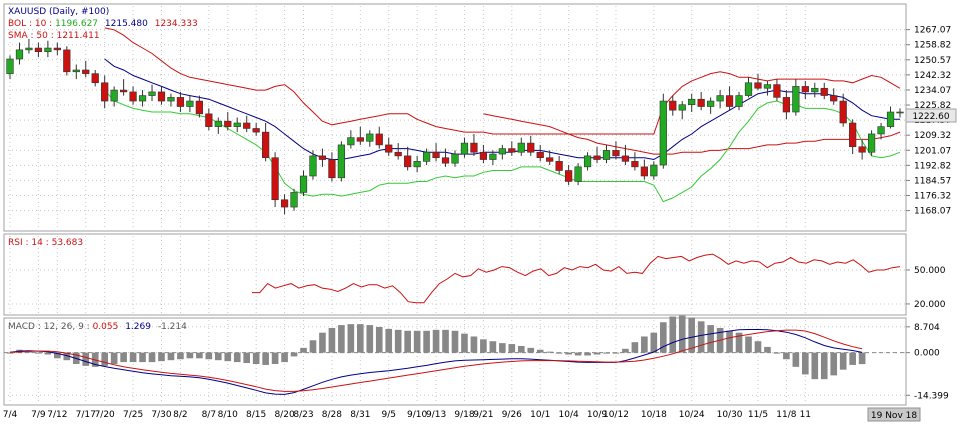 The image size is (960, 427). Describe the element at coordinates (58, 12) in the screenshot. I see `symbol-title: XAUUSD (Daily, #100)` at that location.